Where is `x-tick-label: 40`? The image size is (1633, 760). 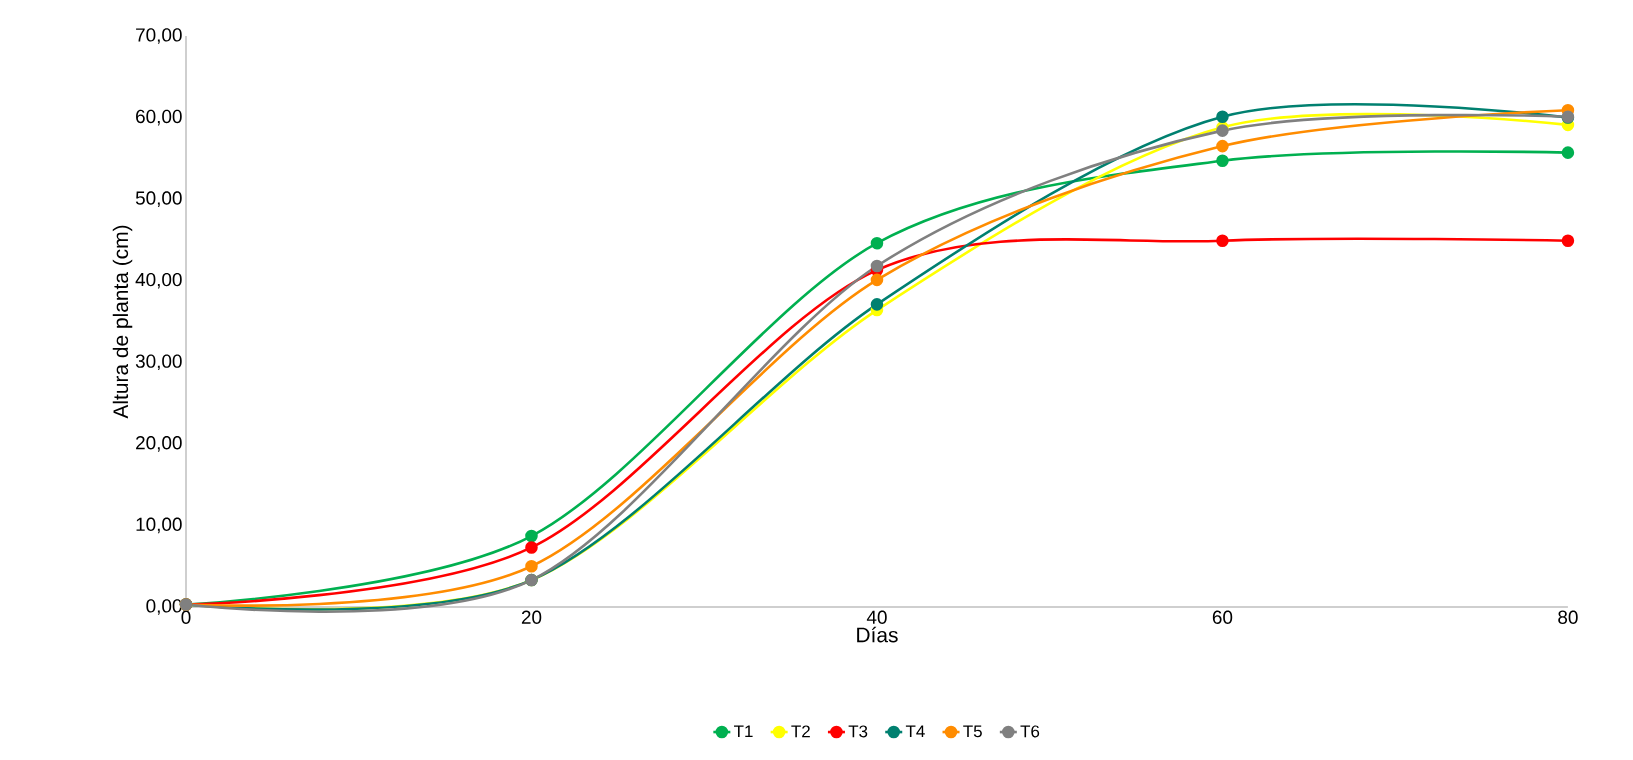
x-tick-label: 40 is located at coordinates (876, 617).